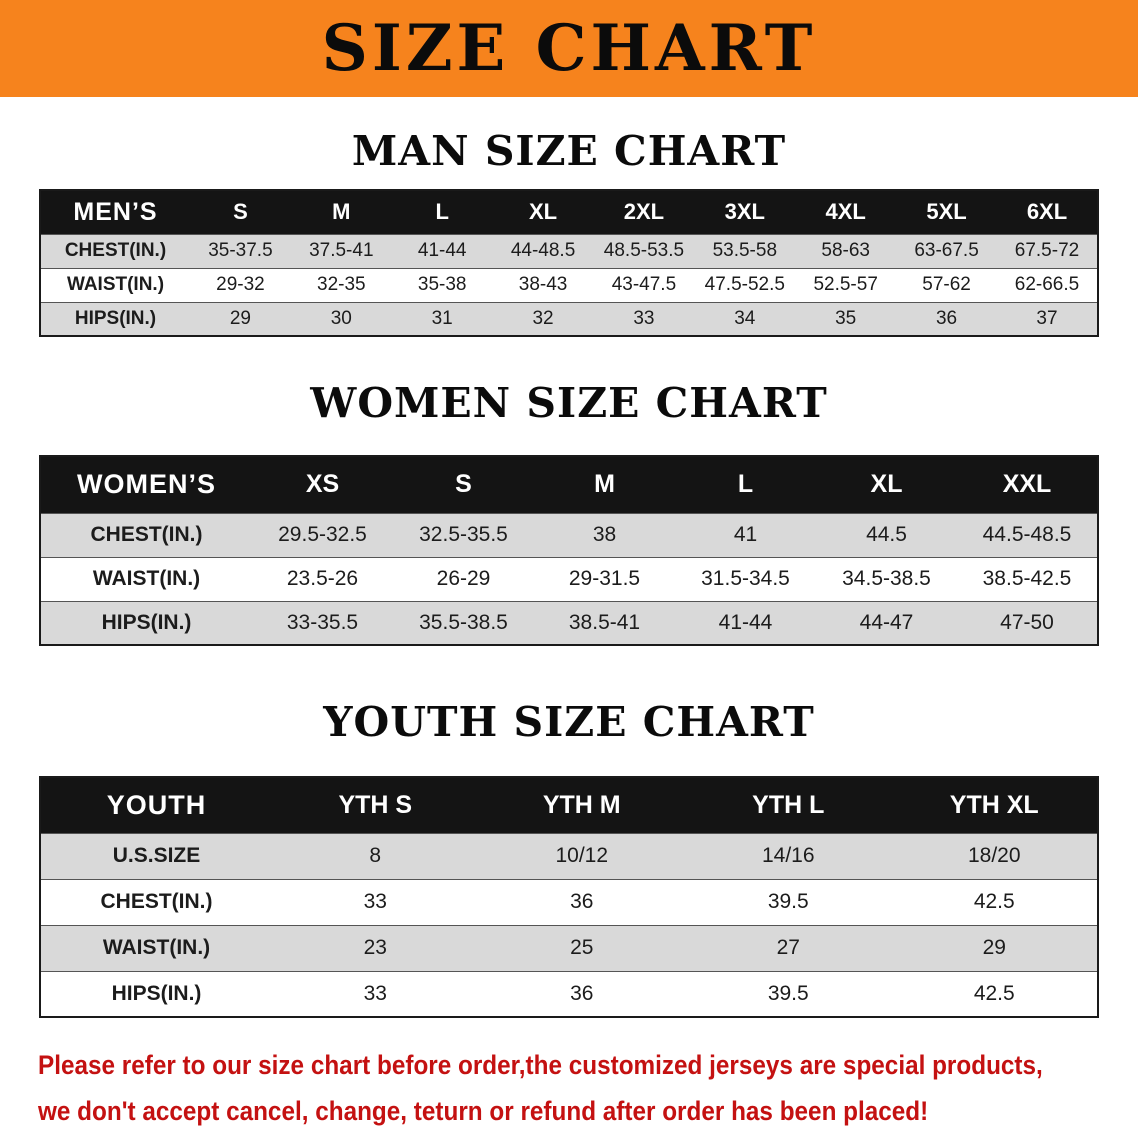  Describe the element at coordinates (463, 578) in the screenshot. I see `value-cell: 26-29` at that location.